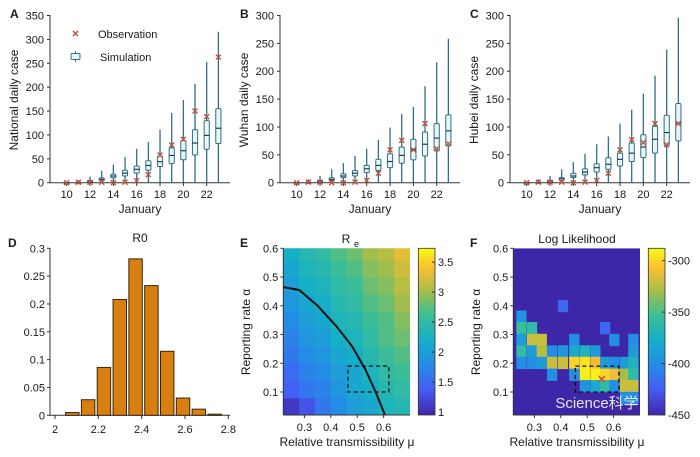 The height and width of the screenshot is (457, 700). What do you see at coordinates (445, 323) in the screenshot?
I see `colorbar-tick-label: 2.5` at bounding box center [445, 323].